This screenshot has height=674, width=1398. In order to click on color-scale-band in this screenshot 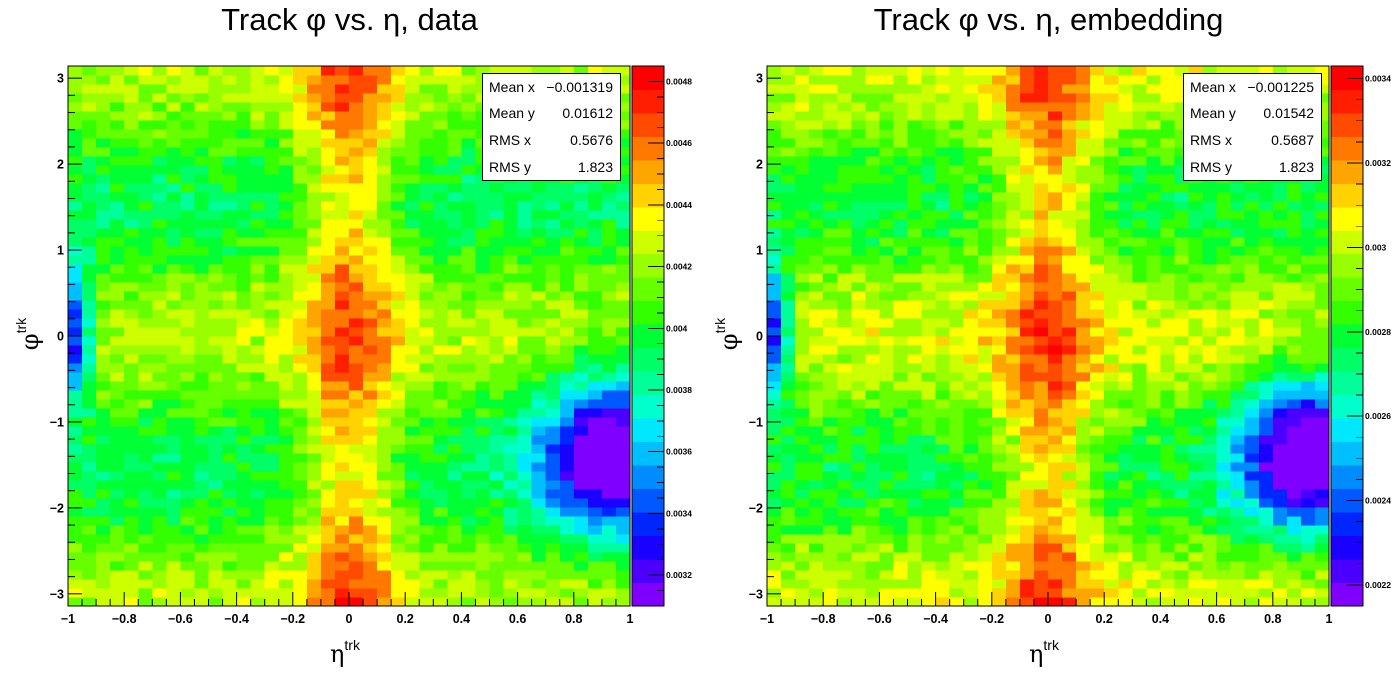, I will do `click(648, 265)`.